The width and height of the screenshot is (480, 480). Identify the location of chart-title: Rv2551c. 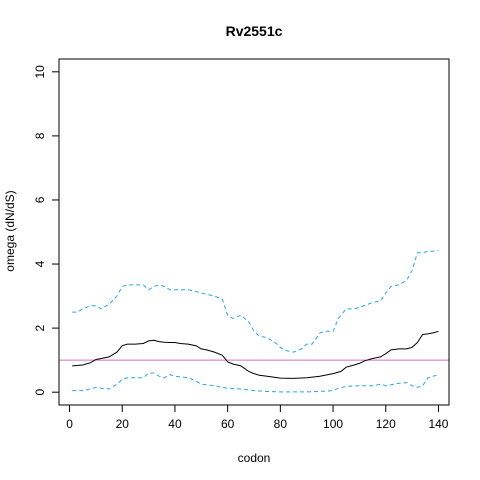
(254, 31).